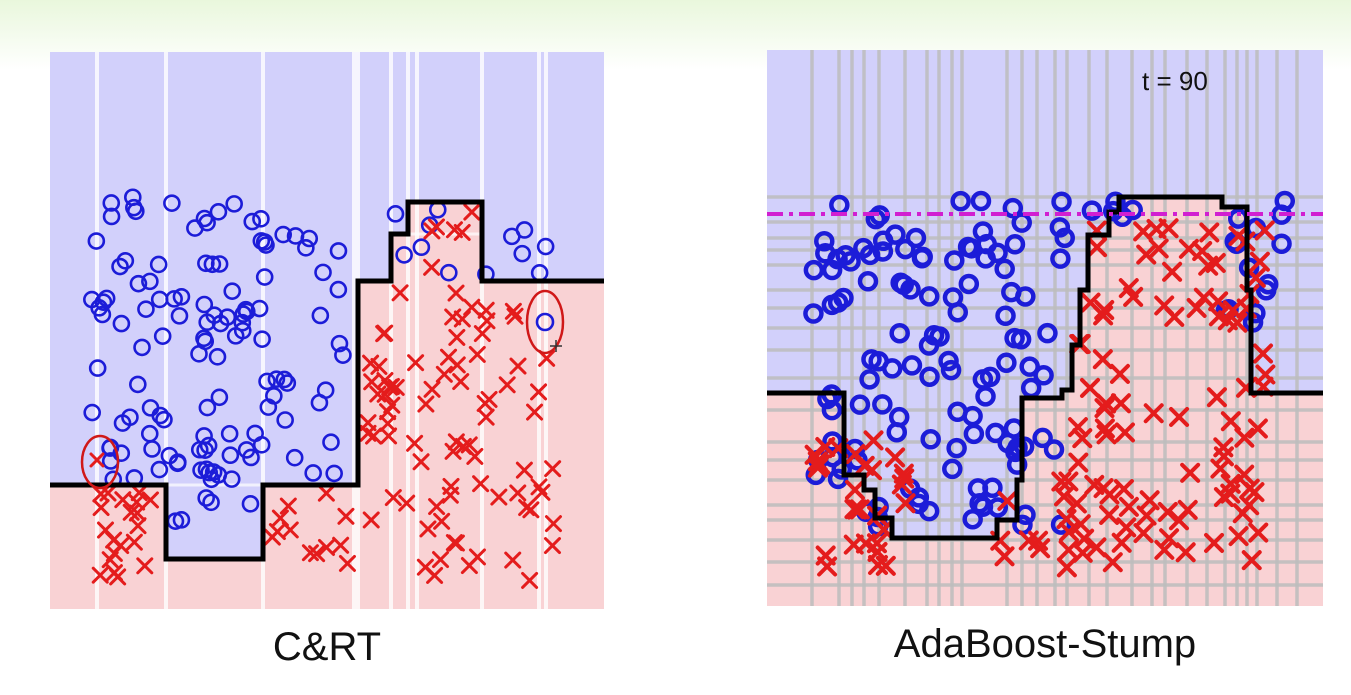 This screenshot has width=1351, height=695. I want to click on iteration-label: t = 90, so click(1175, 81).